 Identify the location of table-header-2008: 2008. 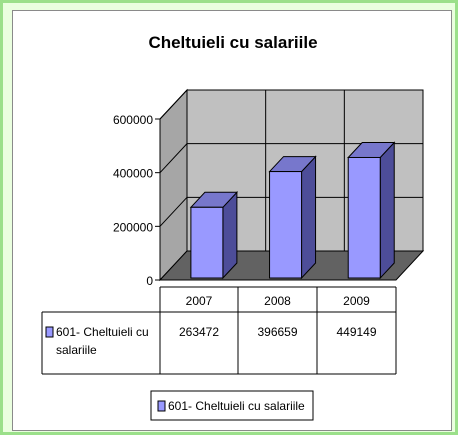
(277, 301).